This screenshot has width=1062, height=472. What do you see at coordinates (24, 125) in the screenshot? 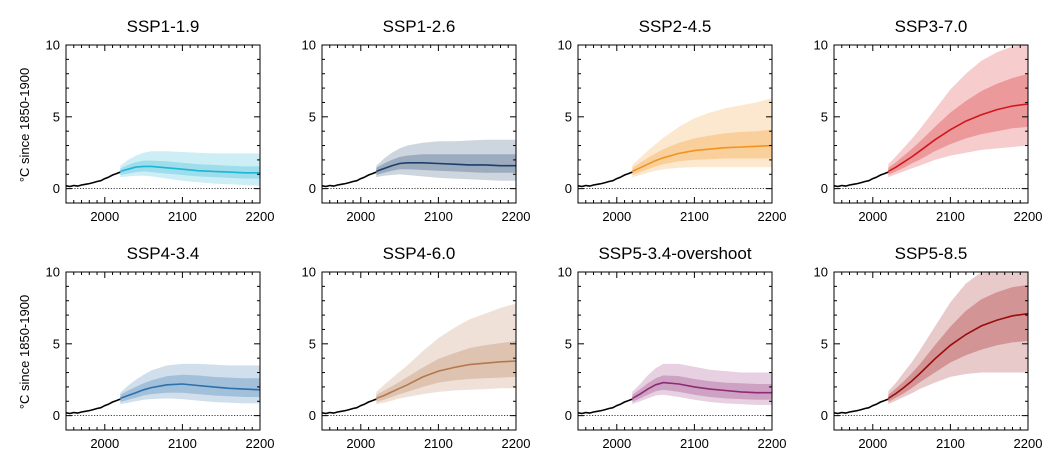
I see `y-axis-label-row-1: °C since 1850-1900` at bounding box center [24, 125].